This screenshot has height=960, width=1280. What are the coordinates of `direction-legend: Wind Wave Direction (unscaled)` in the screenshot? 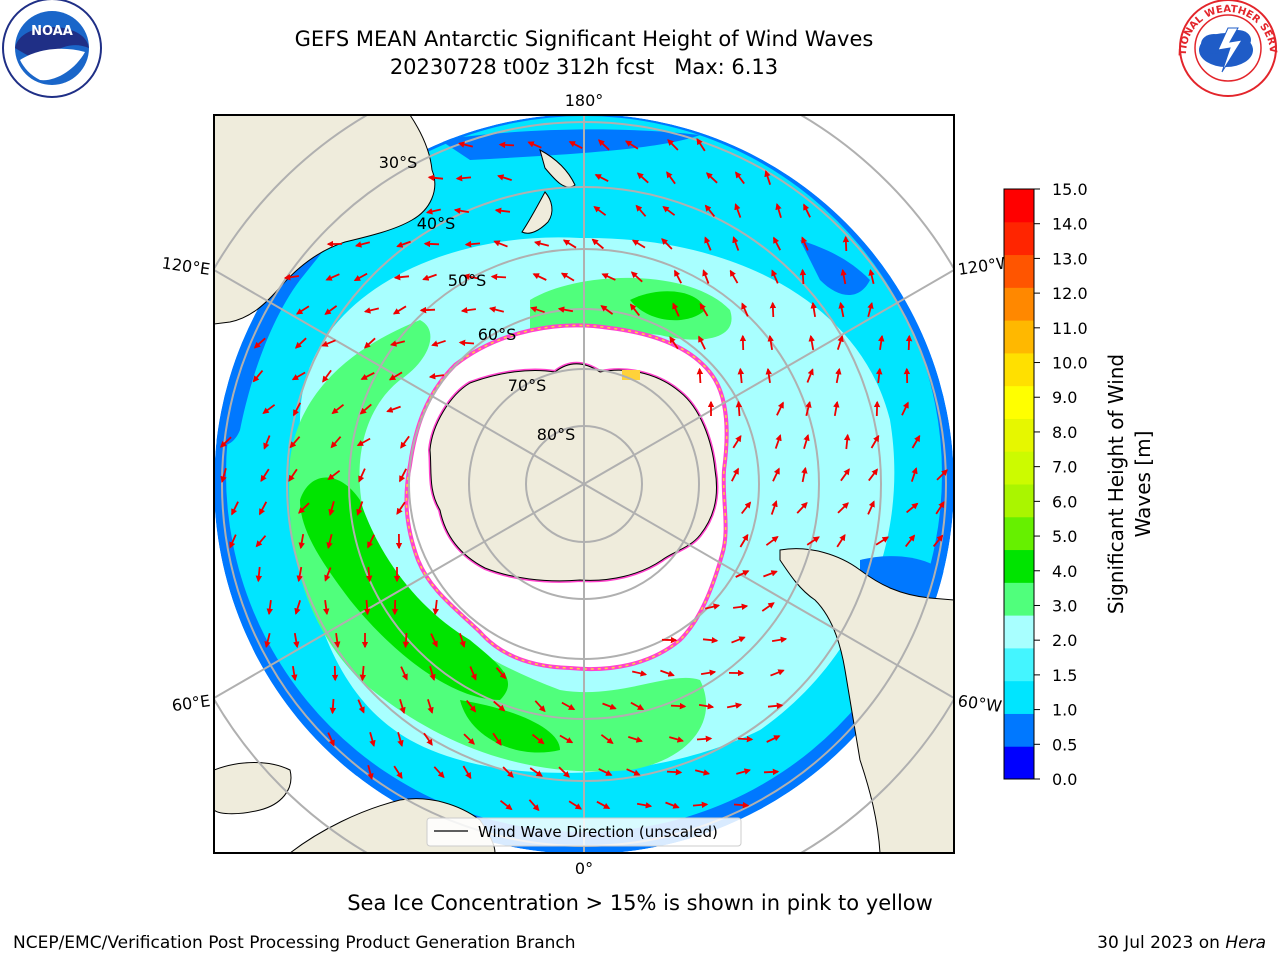 It's located at (584, 832).